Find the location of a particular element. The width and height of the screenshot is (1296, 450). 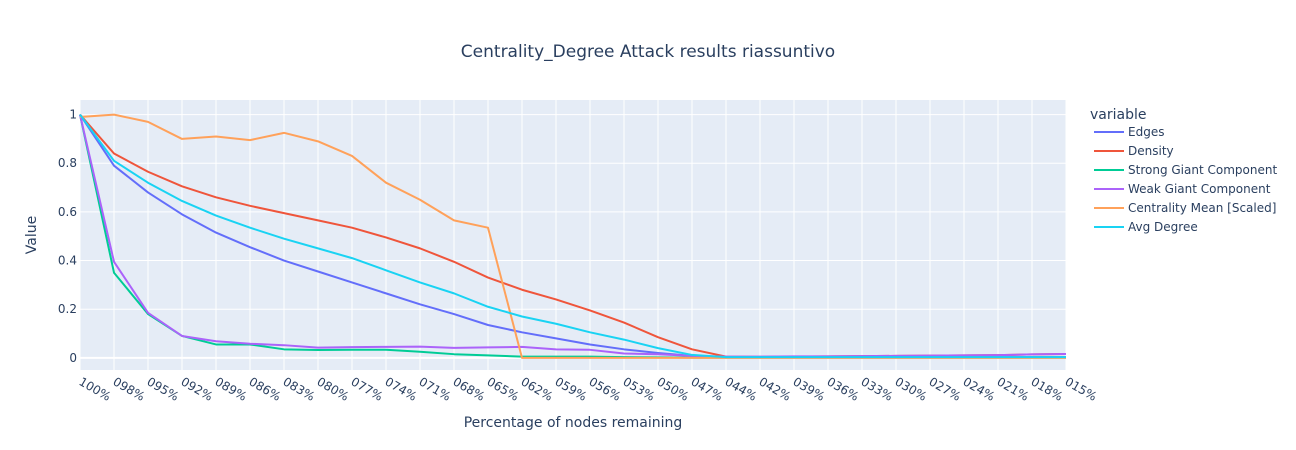

y-axis-title: Value is located at coordinates (32, 235).